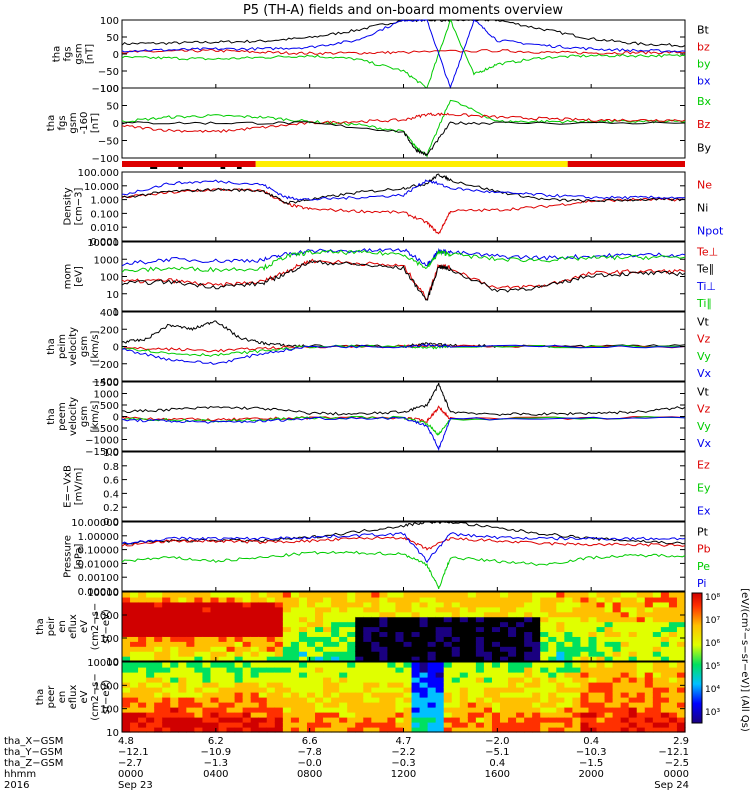 The width and height of the screenshot is (750, 800). I want to click on legend-entry-ez: Ez, so click(703, 465).